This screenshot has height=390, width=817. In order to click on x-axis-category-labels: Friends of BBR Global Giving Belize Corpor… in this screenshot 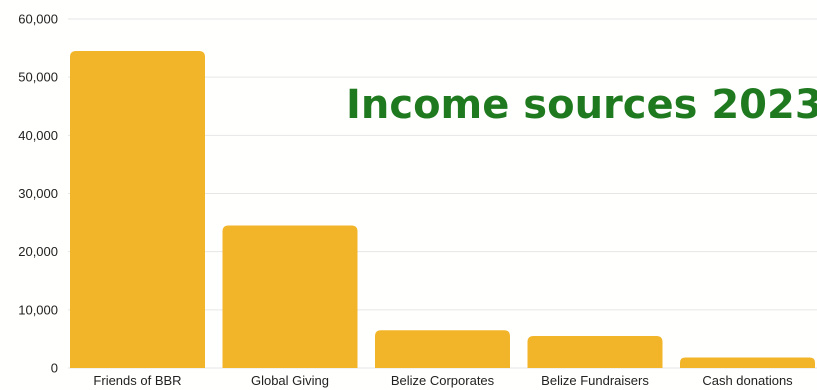, I will do `click(443, 380)`.